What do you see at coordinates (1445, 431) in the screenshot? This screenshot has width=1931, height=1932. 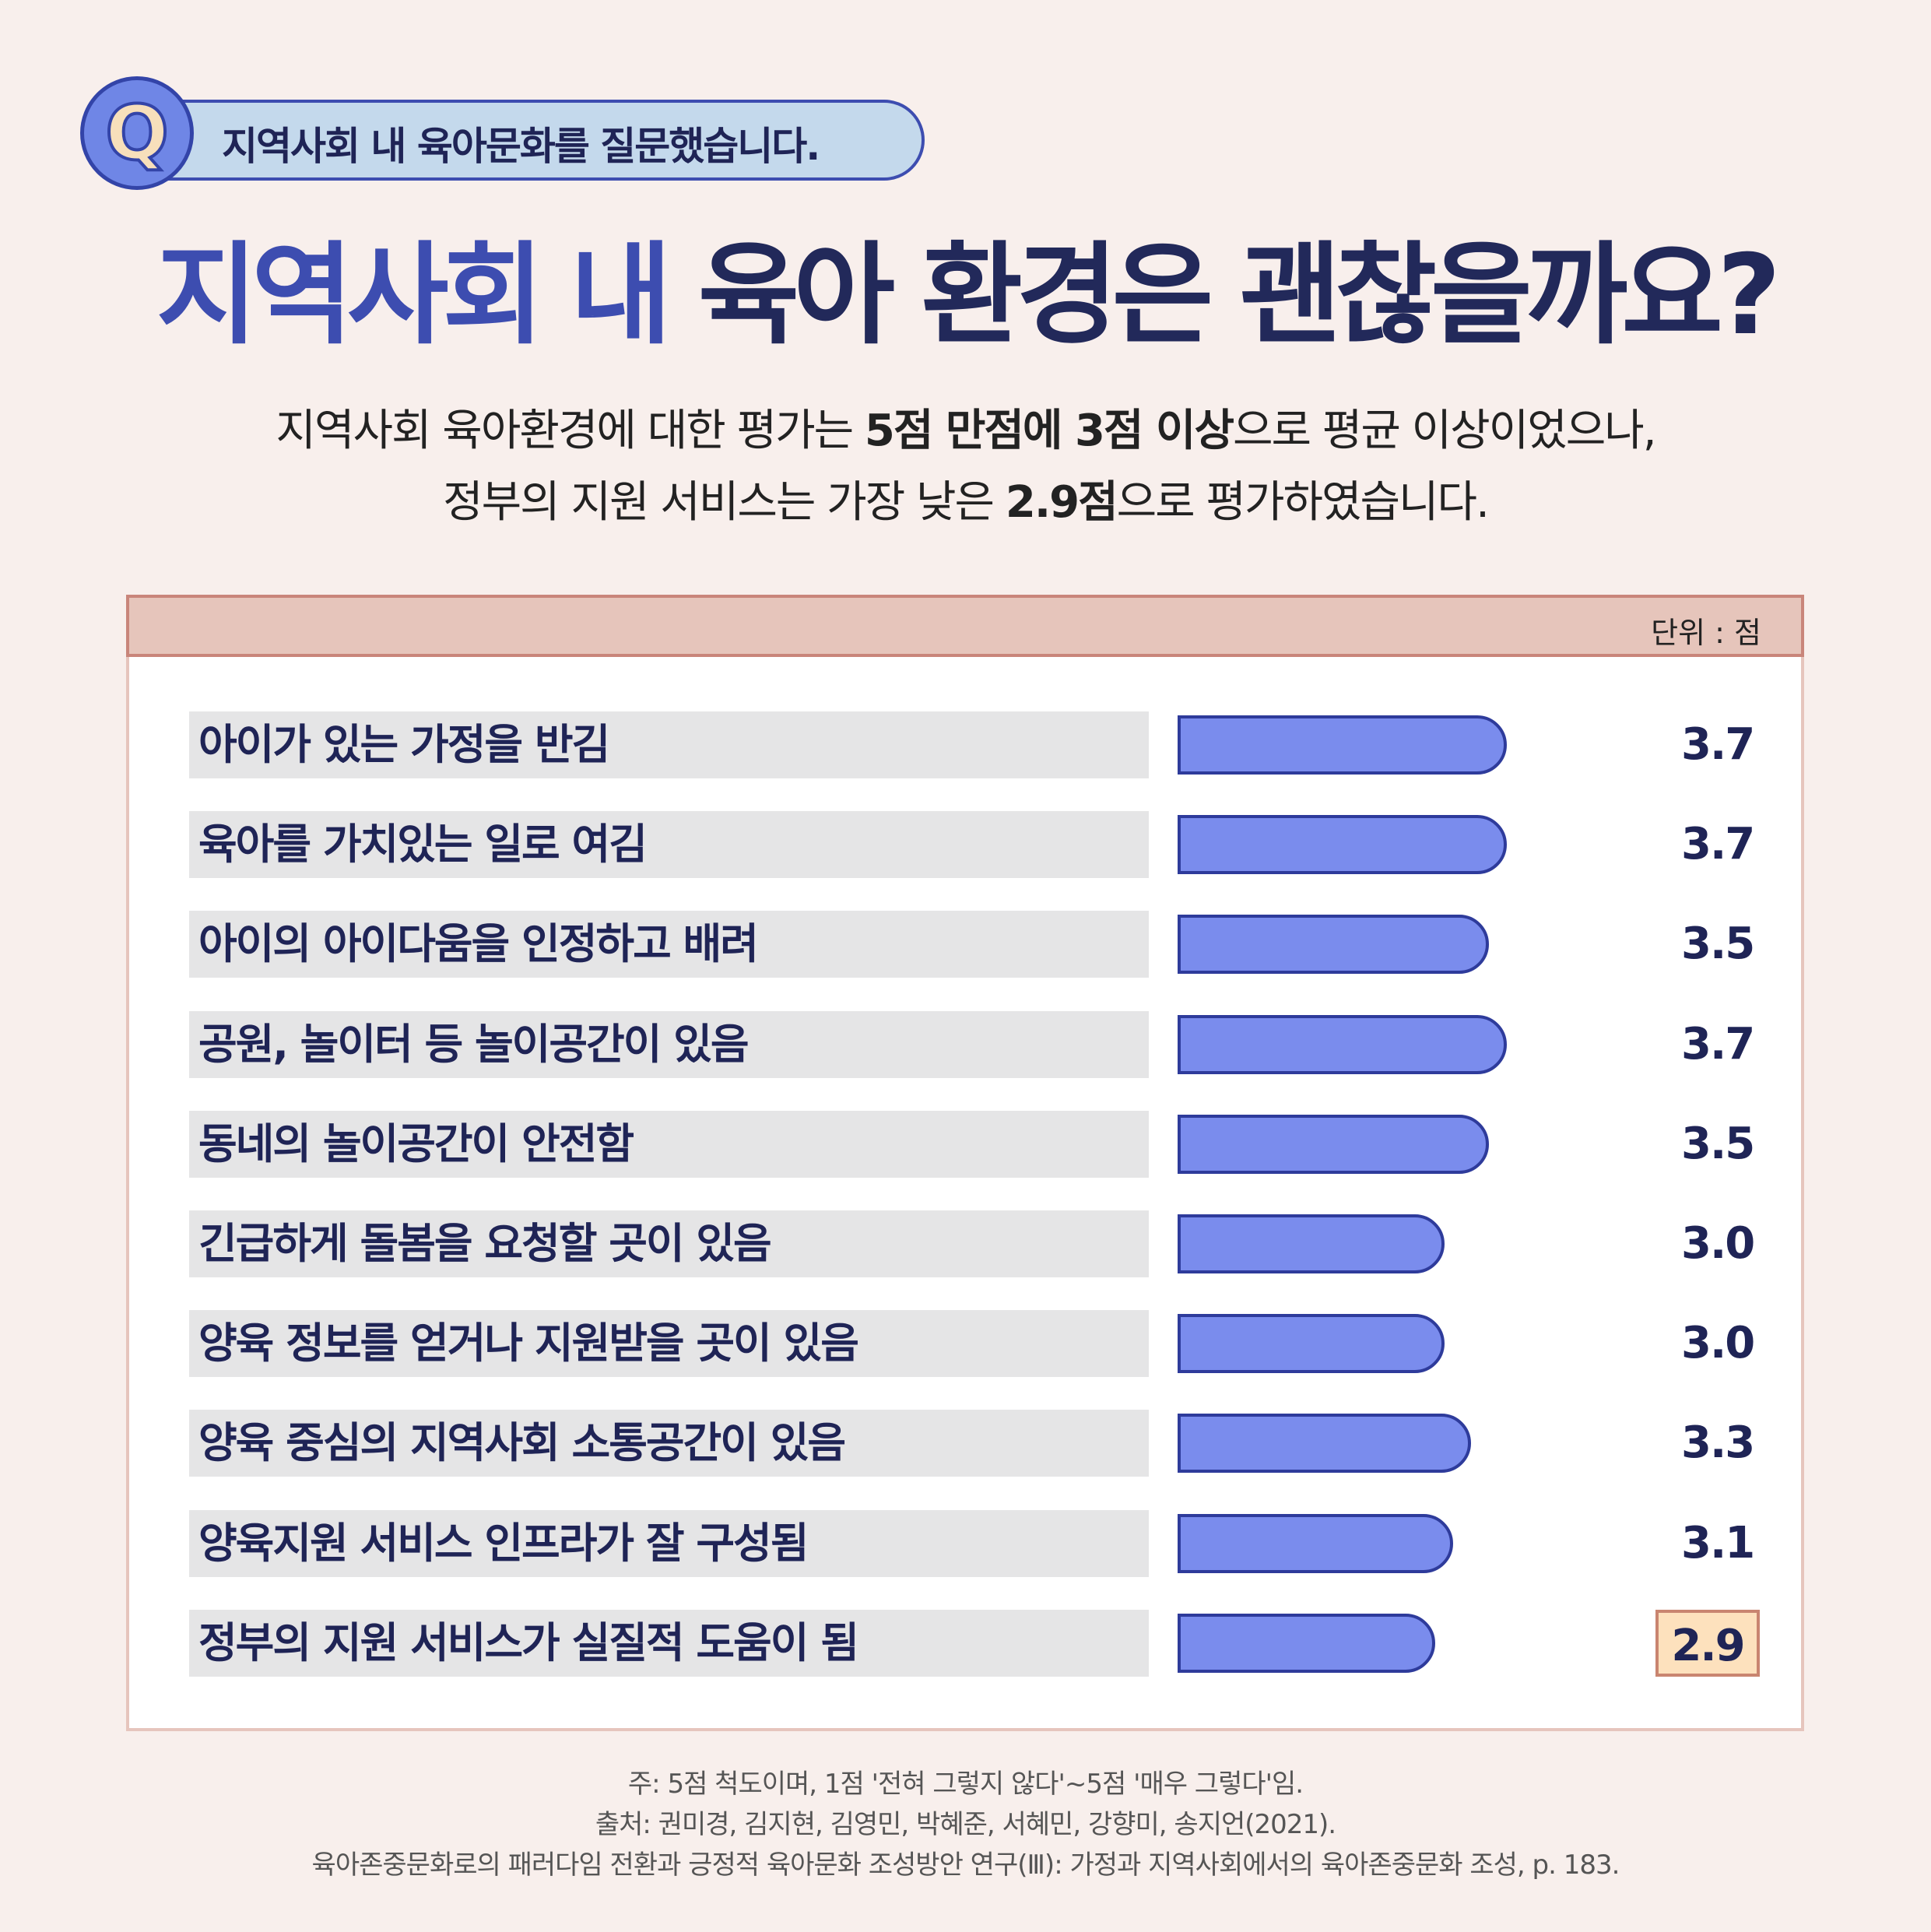 I see `subtitle-line1-c: 으로 평균 이상이었으나,` at bounding box center [1445, 431].